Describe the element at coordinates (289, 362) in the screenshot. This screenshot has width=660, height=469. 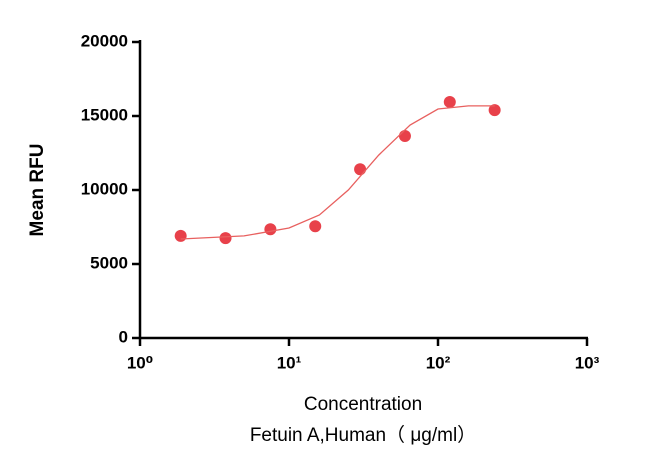
I see `x-tick-label: 10¹` at that location.